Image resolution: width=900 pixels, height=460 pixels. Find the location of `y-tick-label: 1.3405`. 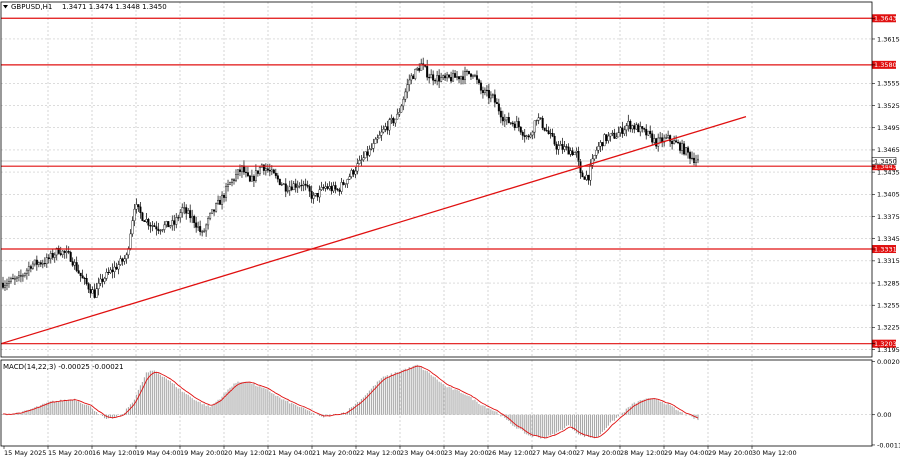

y-tick-label: 1.3405 is located at coordinates (888, 195).